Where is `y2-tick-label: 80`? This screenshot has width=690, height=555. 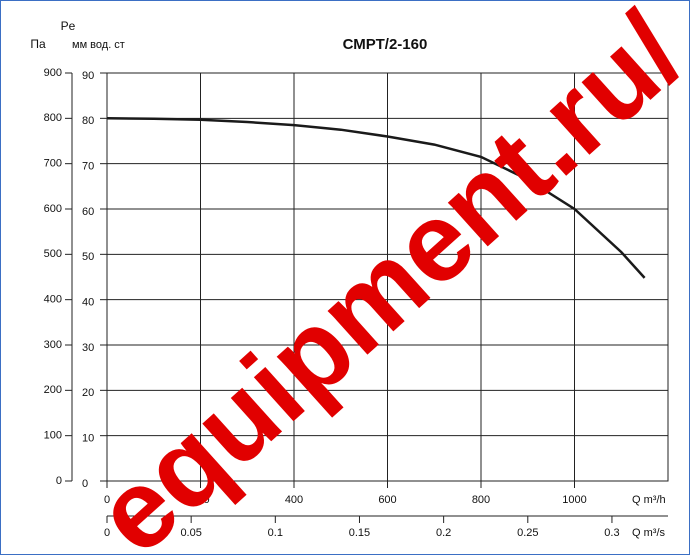 y2-tick-label: 80 is located at coordinates (88, 121).